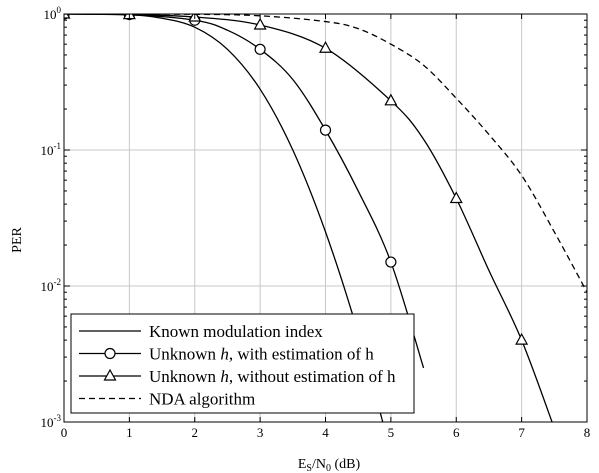 This screenshot has height=473, width=599. I want to click on x-tick-label: 0, so click(64, 432).